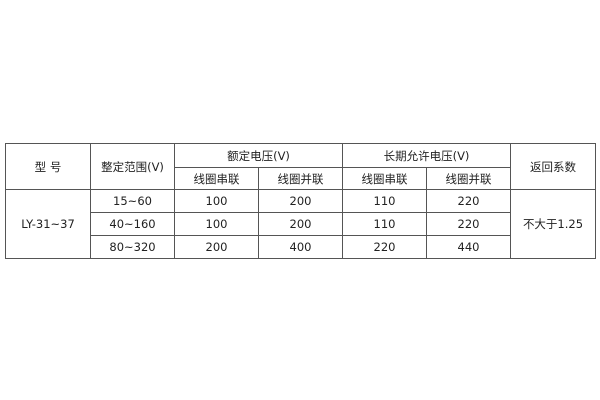 The width and height of the screenshot is (600, 400). I want to click on subheader-rated-series: 线圈串联, so click(216, 178).